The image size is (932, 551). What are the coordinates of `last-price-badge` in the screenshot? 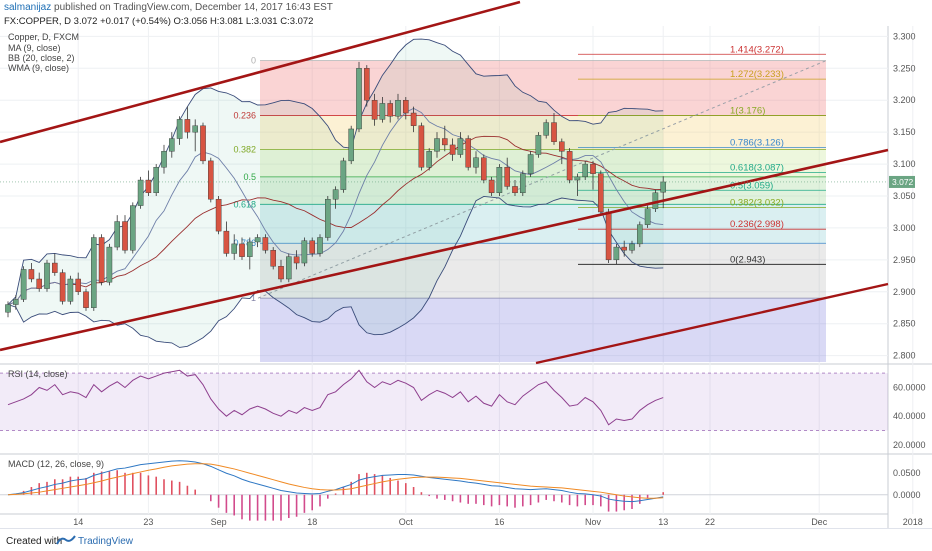 It's located at (902, 181).